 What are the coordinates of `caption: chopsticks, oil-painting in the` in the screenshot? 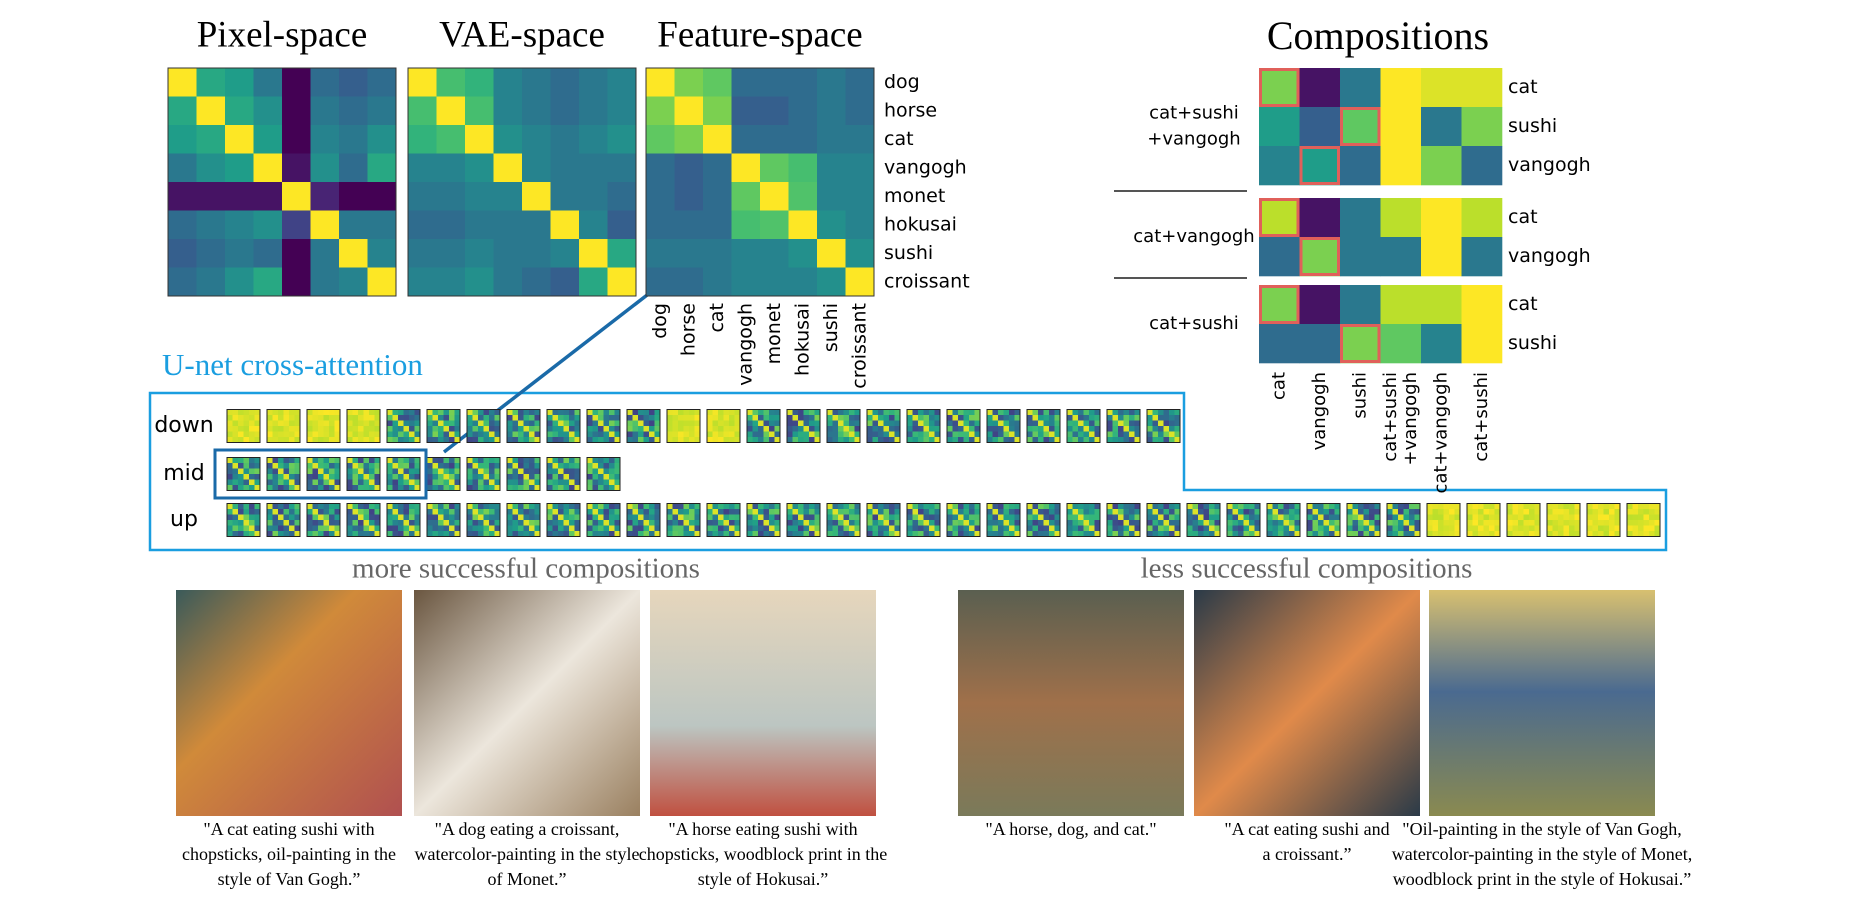 It's located at (289, 854).